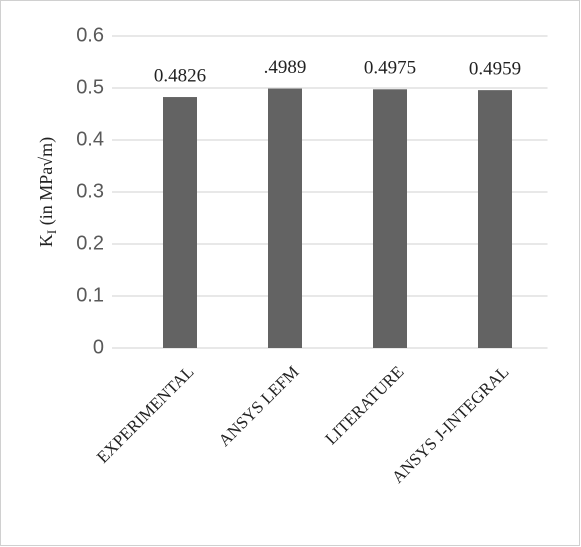  What do you see at coordinates (90, 243) in the screenshot?
I see `y-tick-label: 0.2` at bounding box center [90, 243].